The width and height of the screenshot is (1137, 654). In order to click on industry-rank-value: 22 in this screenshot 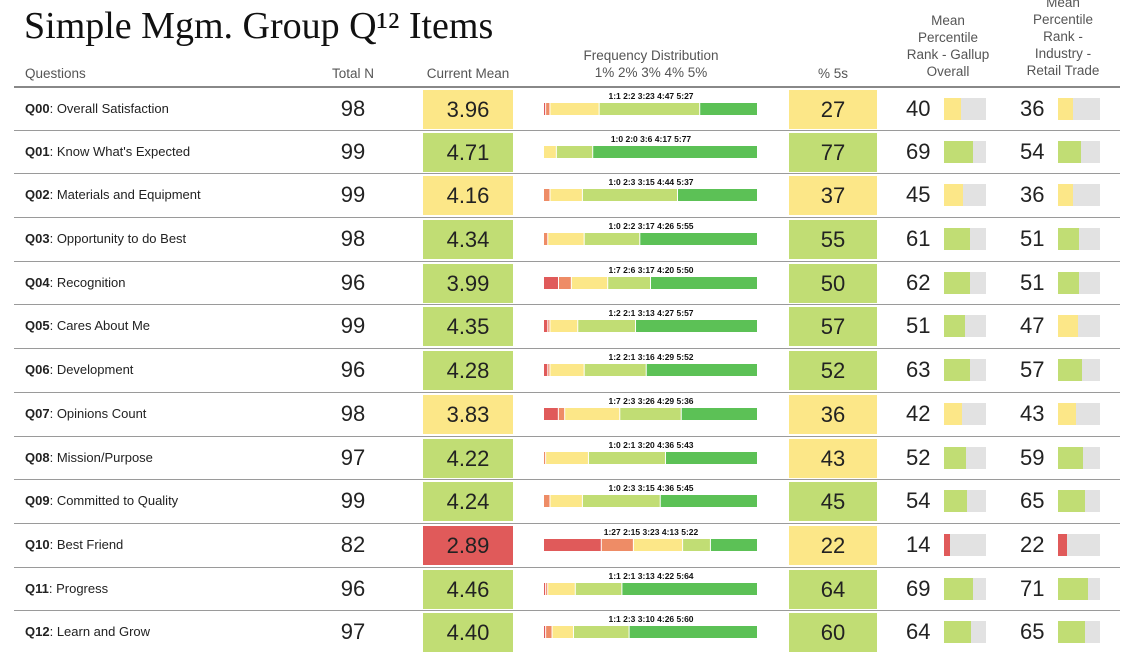, I will do `click(1032, 544)`.